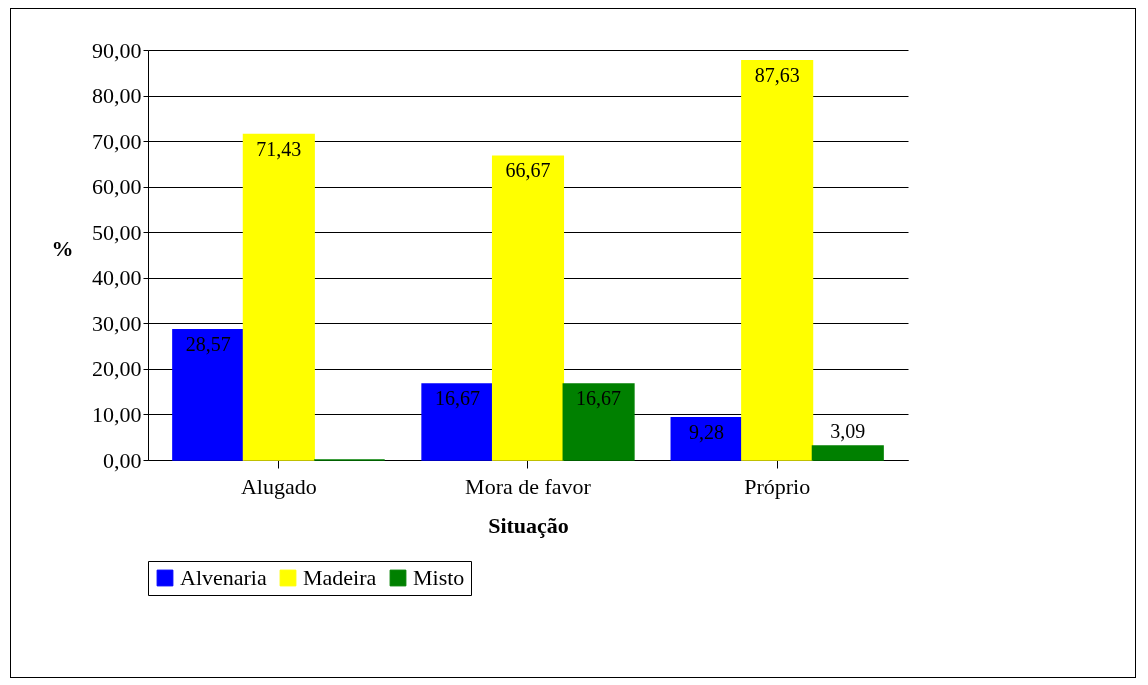  I want to click on y-tick-label: 0,00, so click(122, 460).